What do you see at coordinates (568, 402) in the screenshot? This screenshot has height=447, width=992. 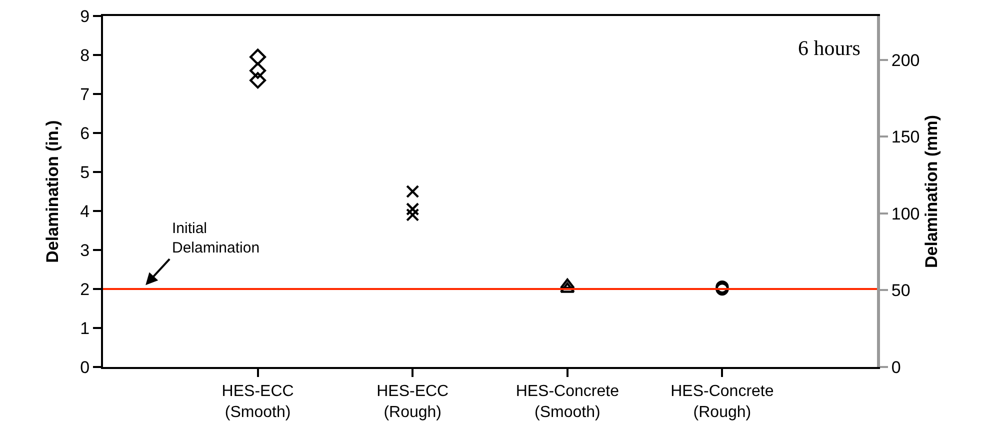 I see `x-tick-label: HES-Concrete (Smooth)` at bounding box center [568, 402].